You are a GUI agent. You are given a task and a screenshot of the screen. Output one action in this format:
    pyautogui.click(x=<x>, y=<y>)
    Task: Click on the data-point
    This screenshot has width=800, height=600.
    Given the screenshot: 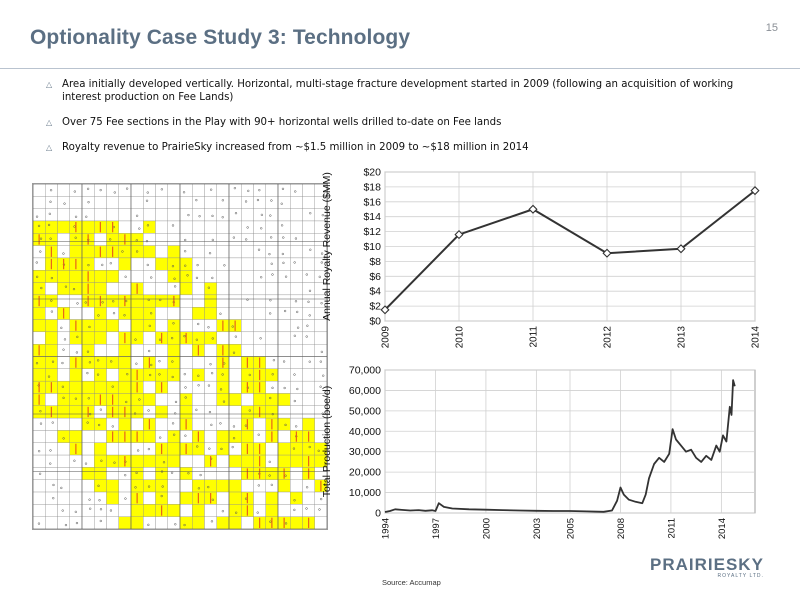 What is the action you would take?
    pyautogui.click(x=533, y=209)
    